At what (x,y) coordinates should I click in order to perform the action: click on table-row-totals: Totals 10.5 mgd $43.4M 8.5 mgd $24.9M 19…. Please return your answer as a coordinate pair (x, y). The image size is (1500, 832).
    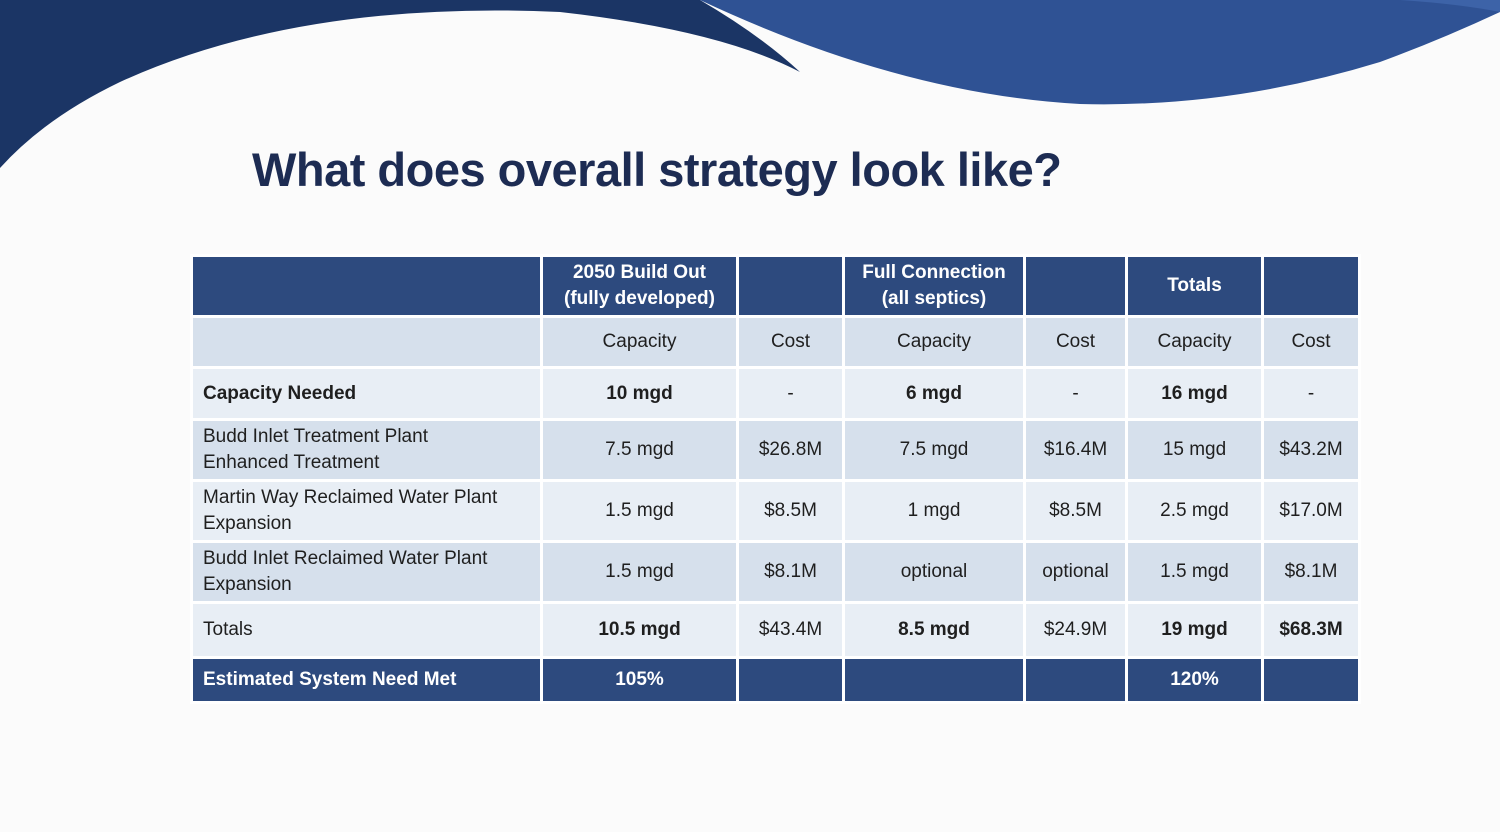
    Looking at the image, I should click on (775, 630).